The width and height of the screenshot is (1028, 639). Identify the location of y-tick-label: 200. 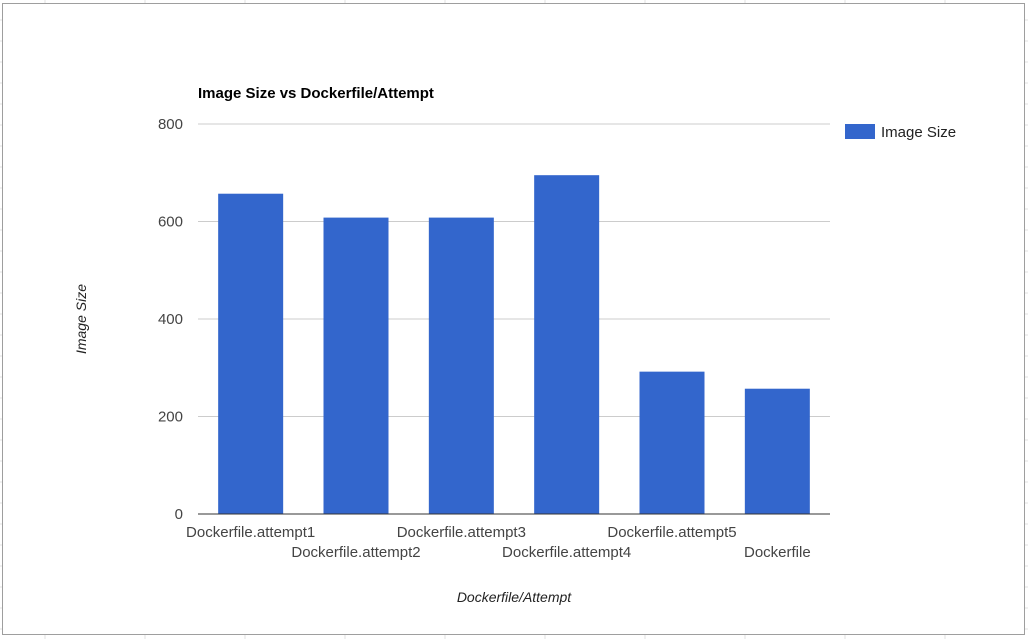
(170, 417).